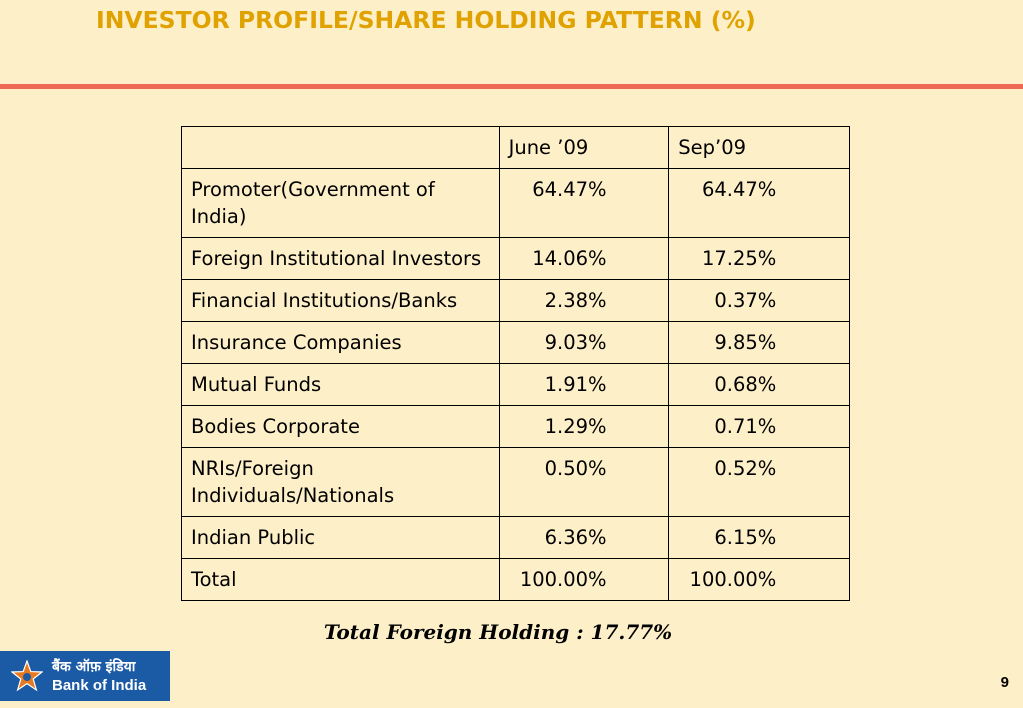  Describe the element at coordinates (584, 258) in the screenshot. I see `row-june-09-value: 14.06%` at that location.